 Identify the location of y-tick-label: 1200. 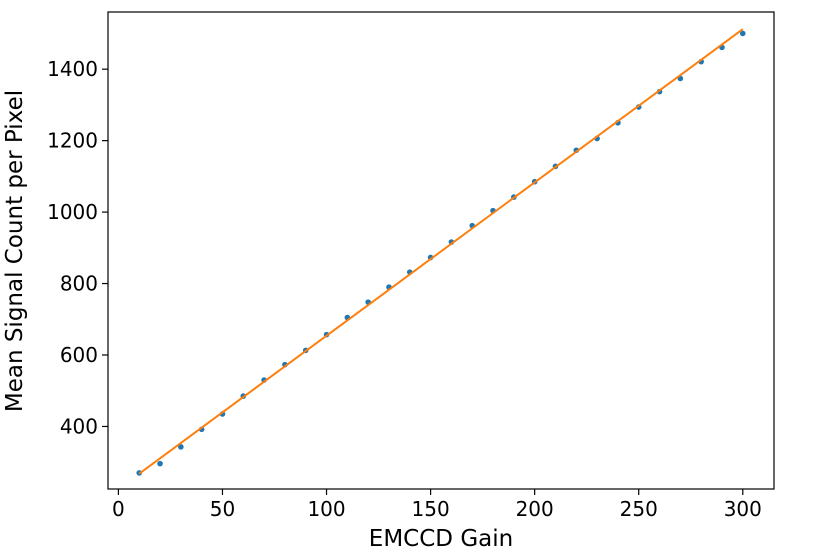
(72, 141).